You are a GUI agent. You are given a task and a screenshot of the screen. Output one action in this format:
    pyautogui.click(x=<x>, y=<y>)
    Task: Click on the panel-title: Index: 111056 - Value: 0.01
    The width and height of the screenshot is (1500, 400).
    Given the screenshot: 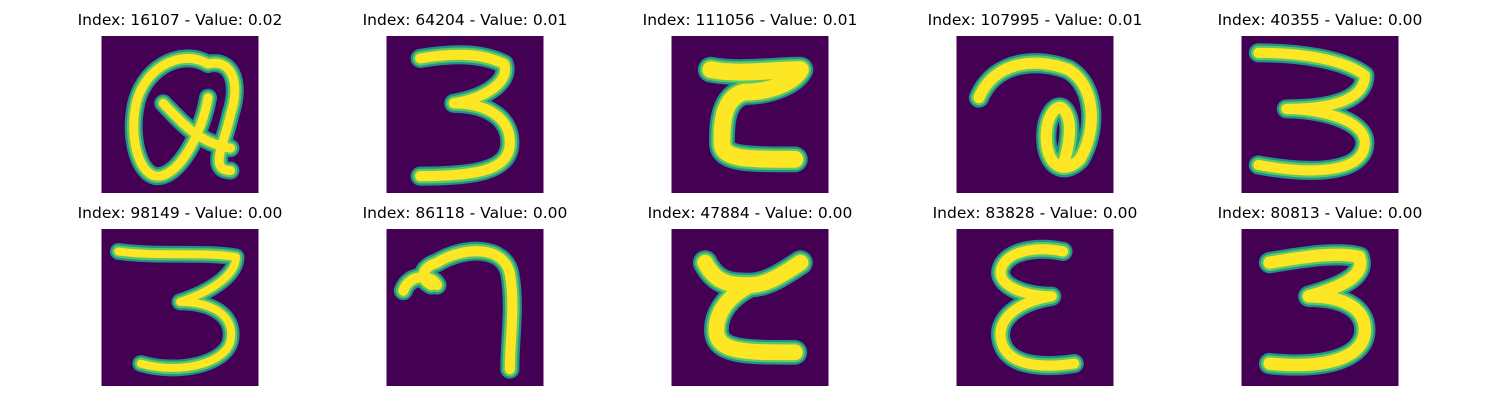 What is the action you would take?
    pyautogui.click(x=750, y=20)
    